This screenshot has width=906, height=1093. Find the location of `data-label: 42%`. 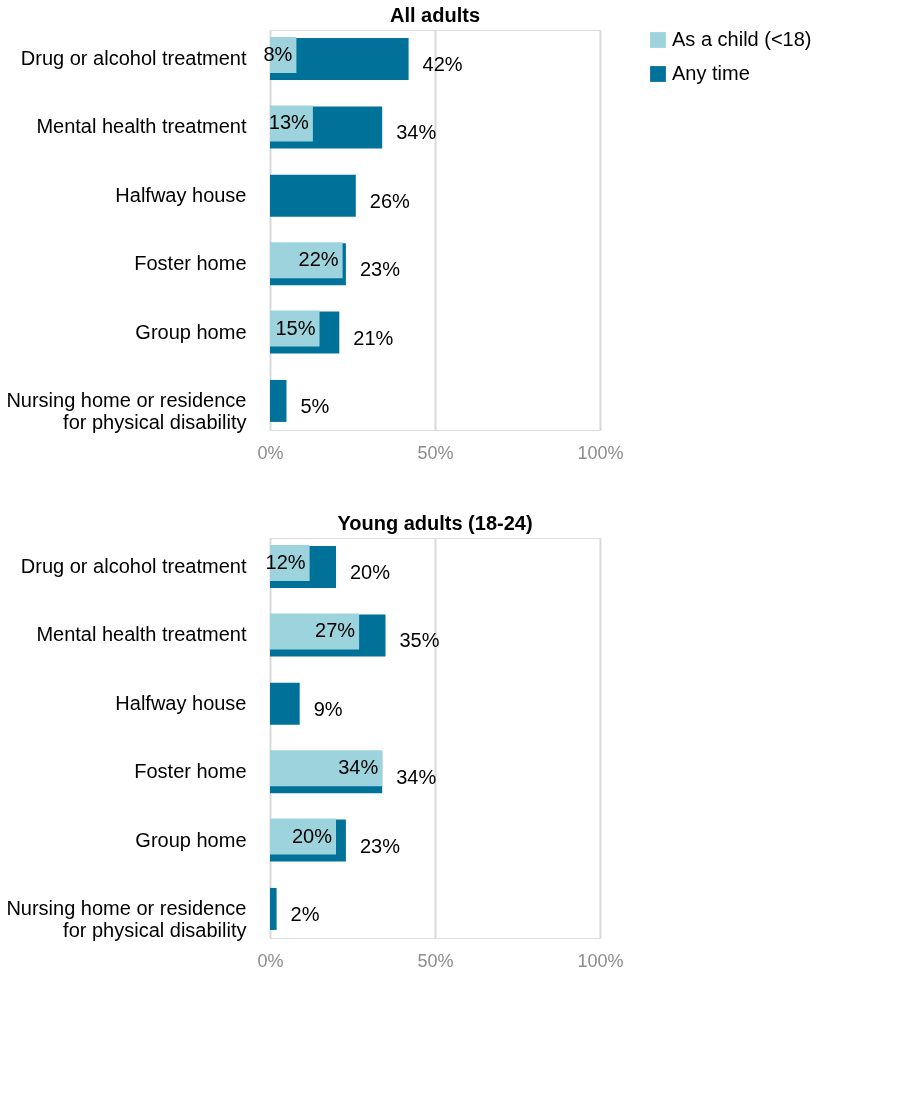

data-label: 42% is located at coordinates (442, 64).